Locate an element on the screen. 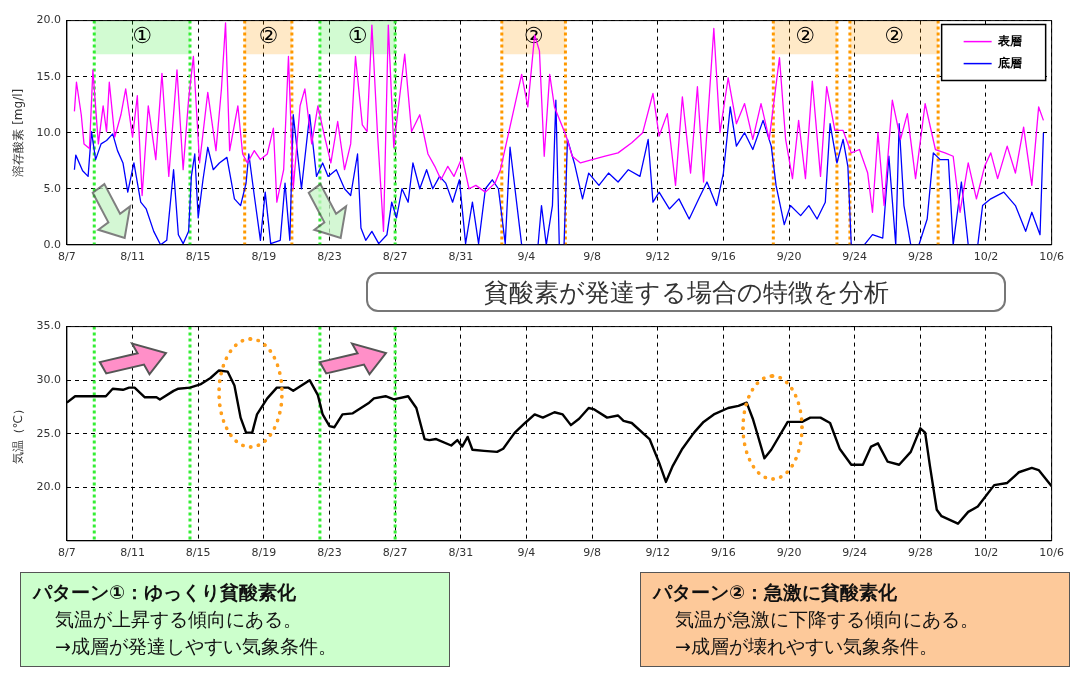  y-tick-label: 5.0 is located at coordinates (52, 188).